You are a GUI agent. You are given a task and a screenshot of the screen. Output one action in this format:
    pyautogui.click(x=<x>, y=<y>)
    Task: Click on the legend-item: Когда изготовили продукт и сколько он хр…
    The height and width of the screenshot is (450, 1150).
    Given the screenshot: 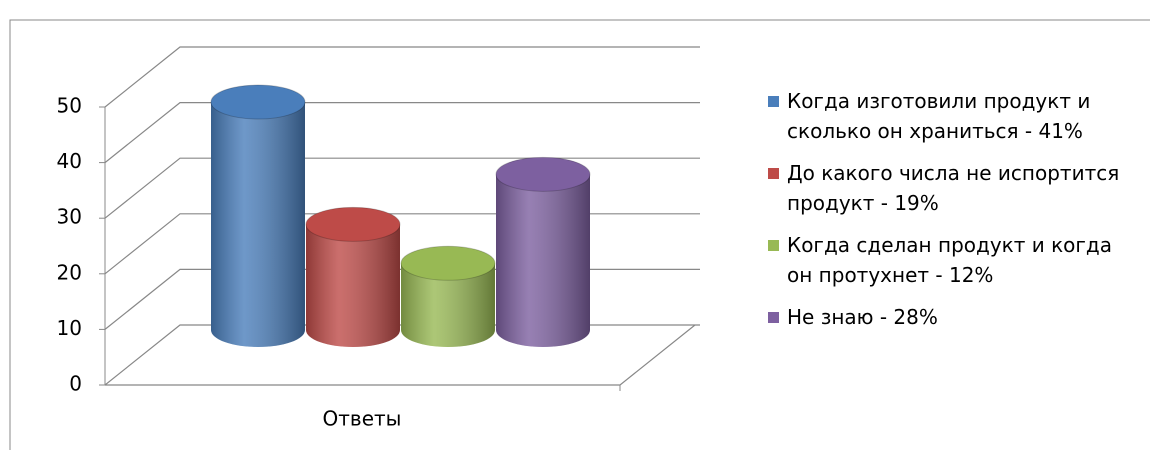 What is the action you would take?
    pyautogui.click(x=953, y=116)
    